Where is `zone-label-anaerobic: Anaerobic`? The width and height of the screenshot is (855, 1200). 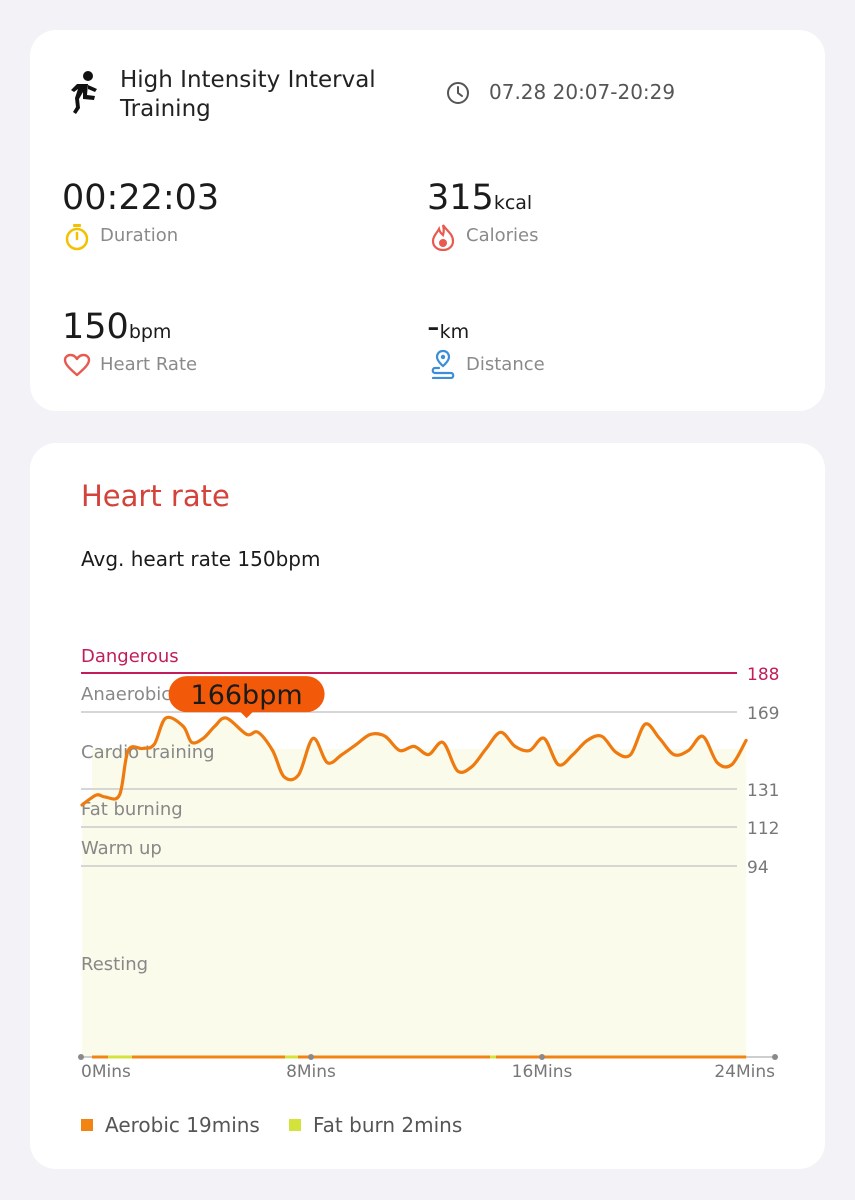
zone-label-anaerobic: Anaerobic is located at coordinates (126, 694).